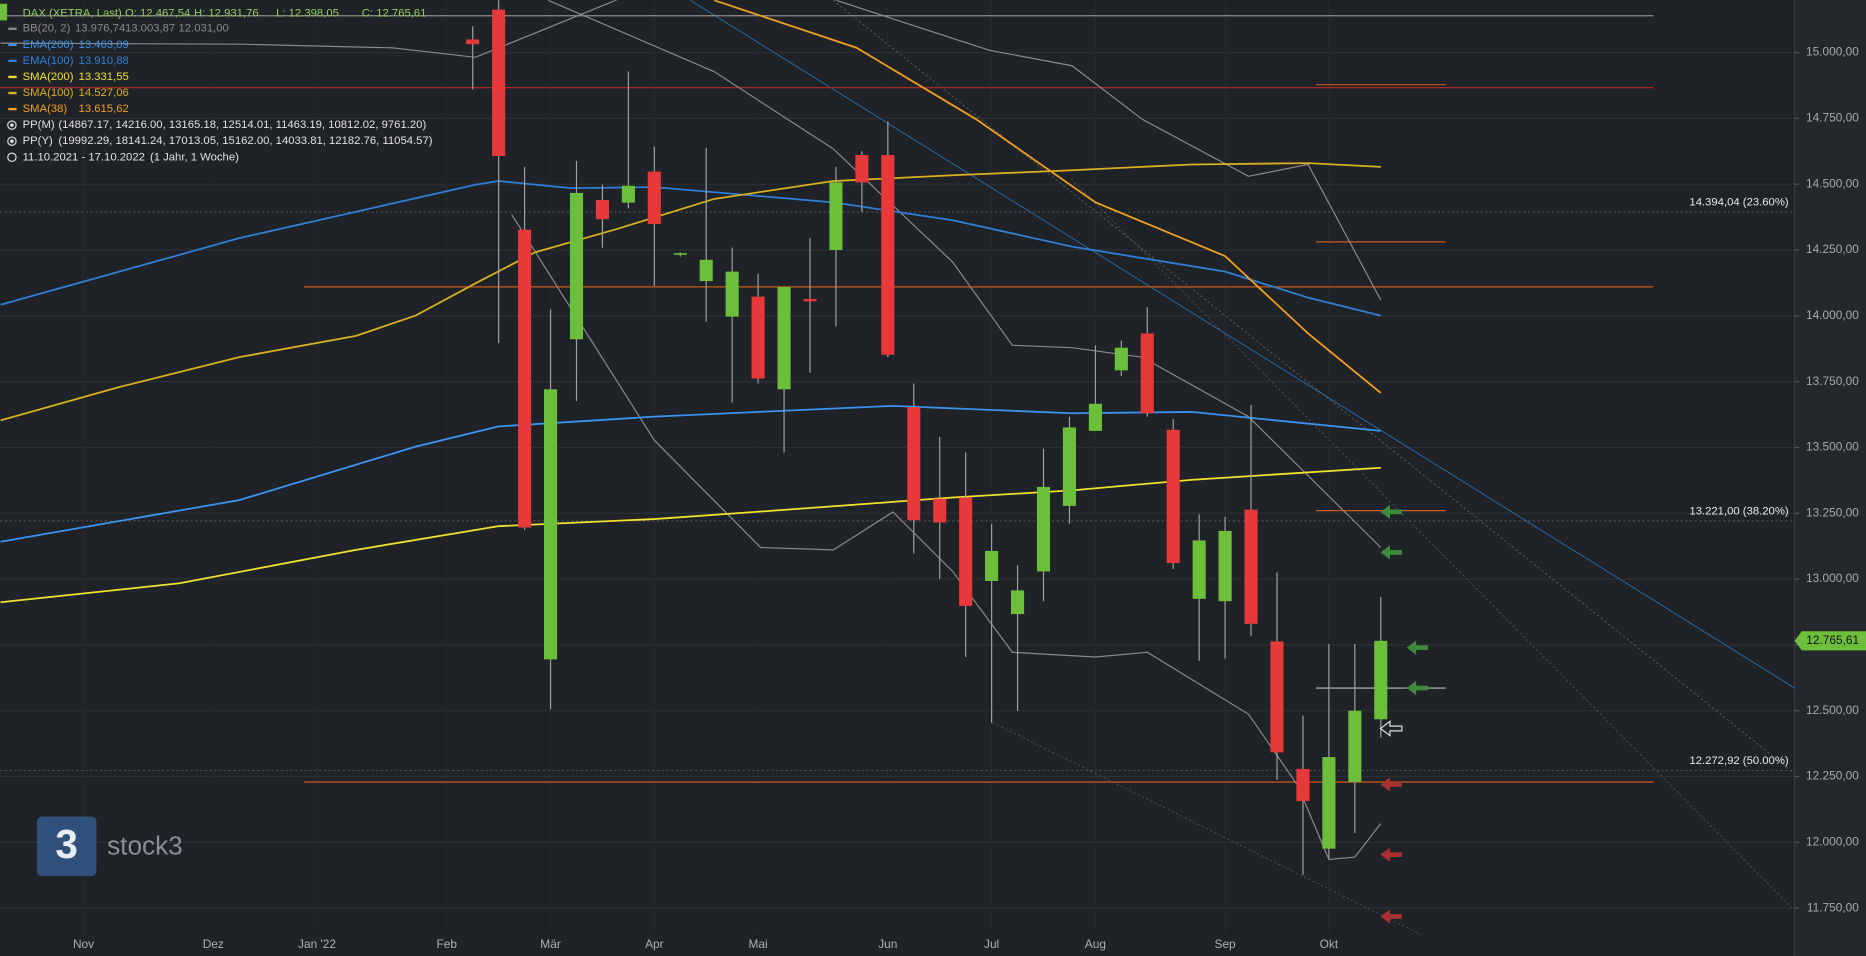 This screenshot has width=1866, height=956. Describe the element at coordinates (307, 13) in the screenshot. I see `ohlc-value: L: 12.398,05` at that location.